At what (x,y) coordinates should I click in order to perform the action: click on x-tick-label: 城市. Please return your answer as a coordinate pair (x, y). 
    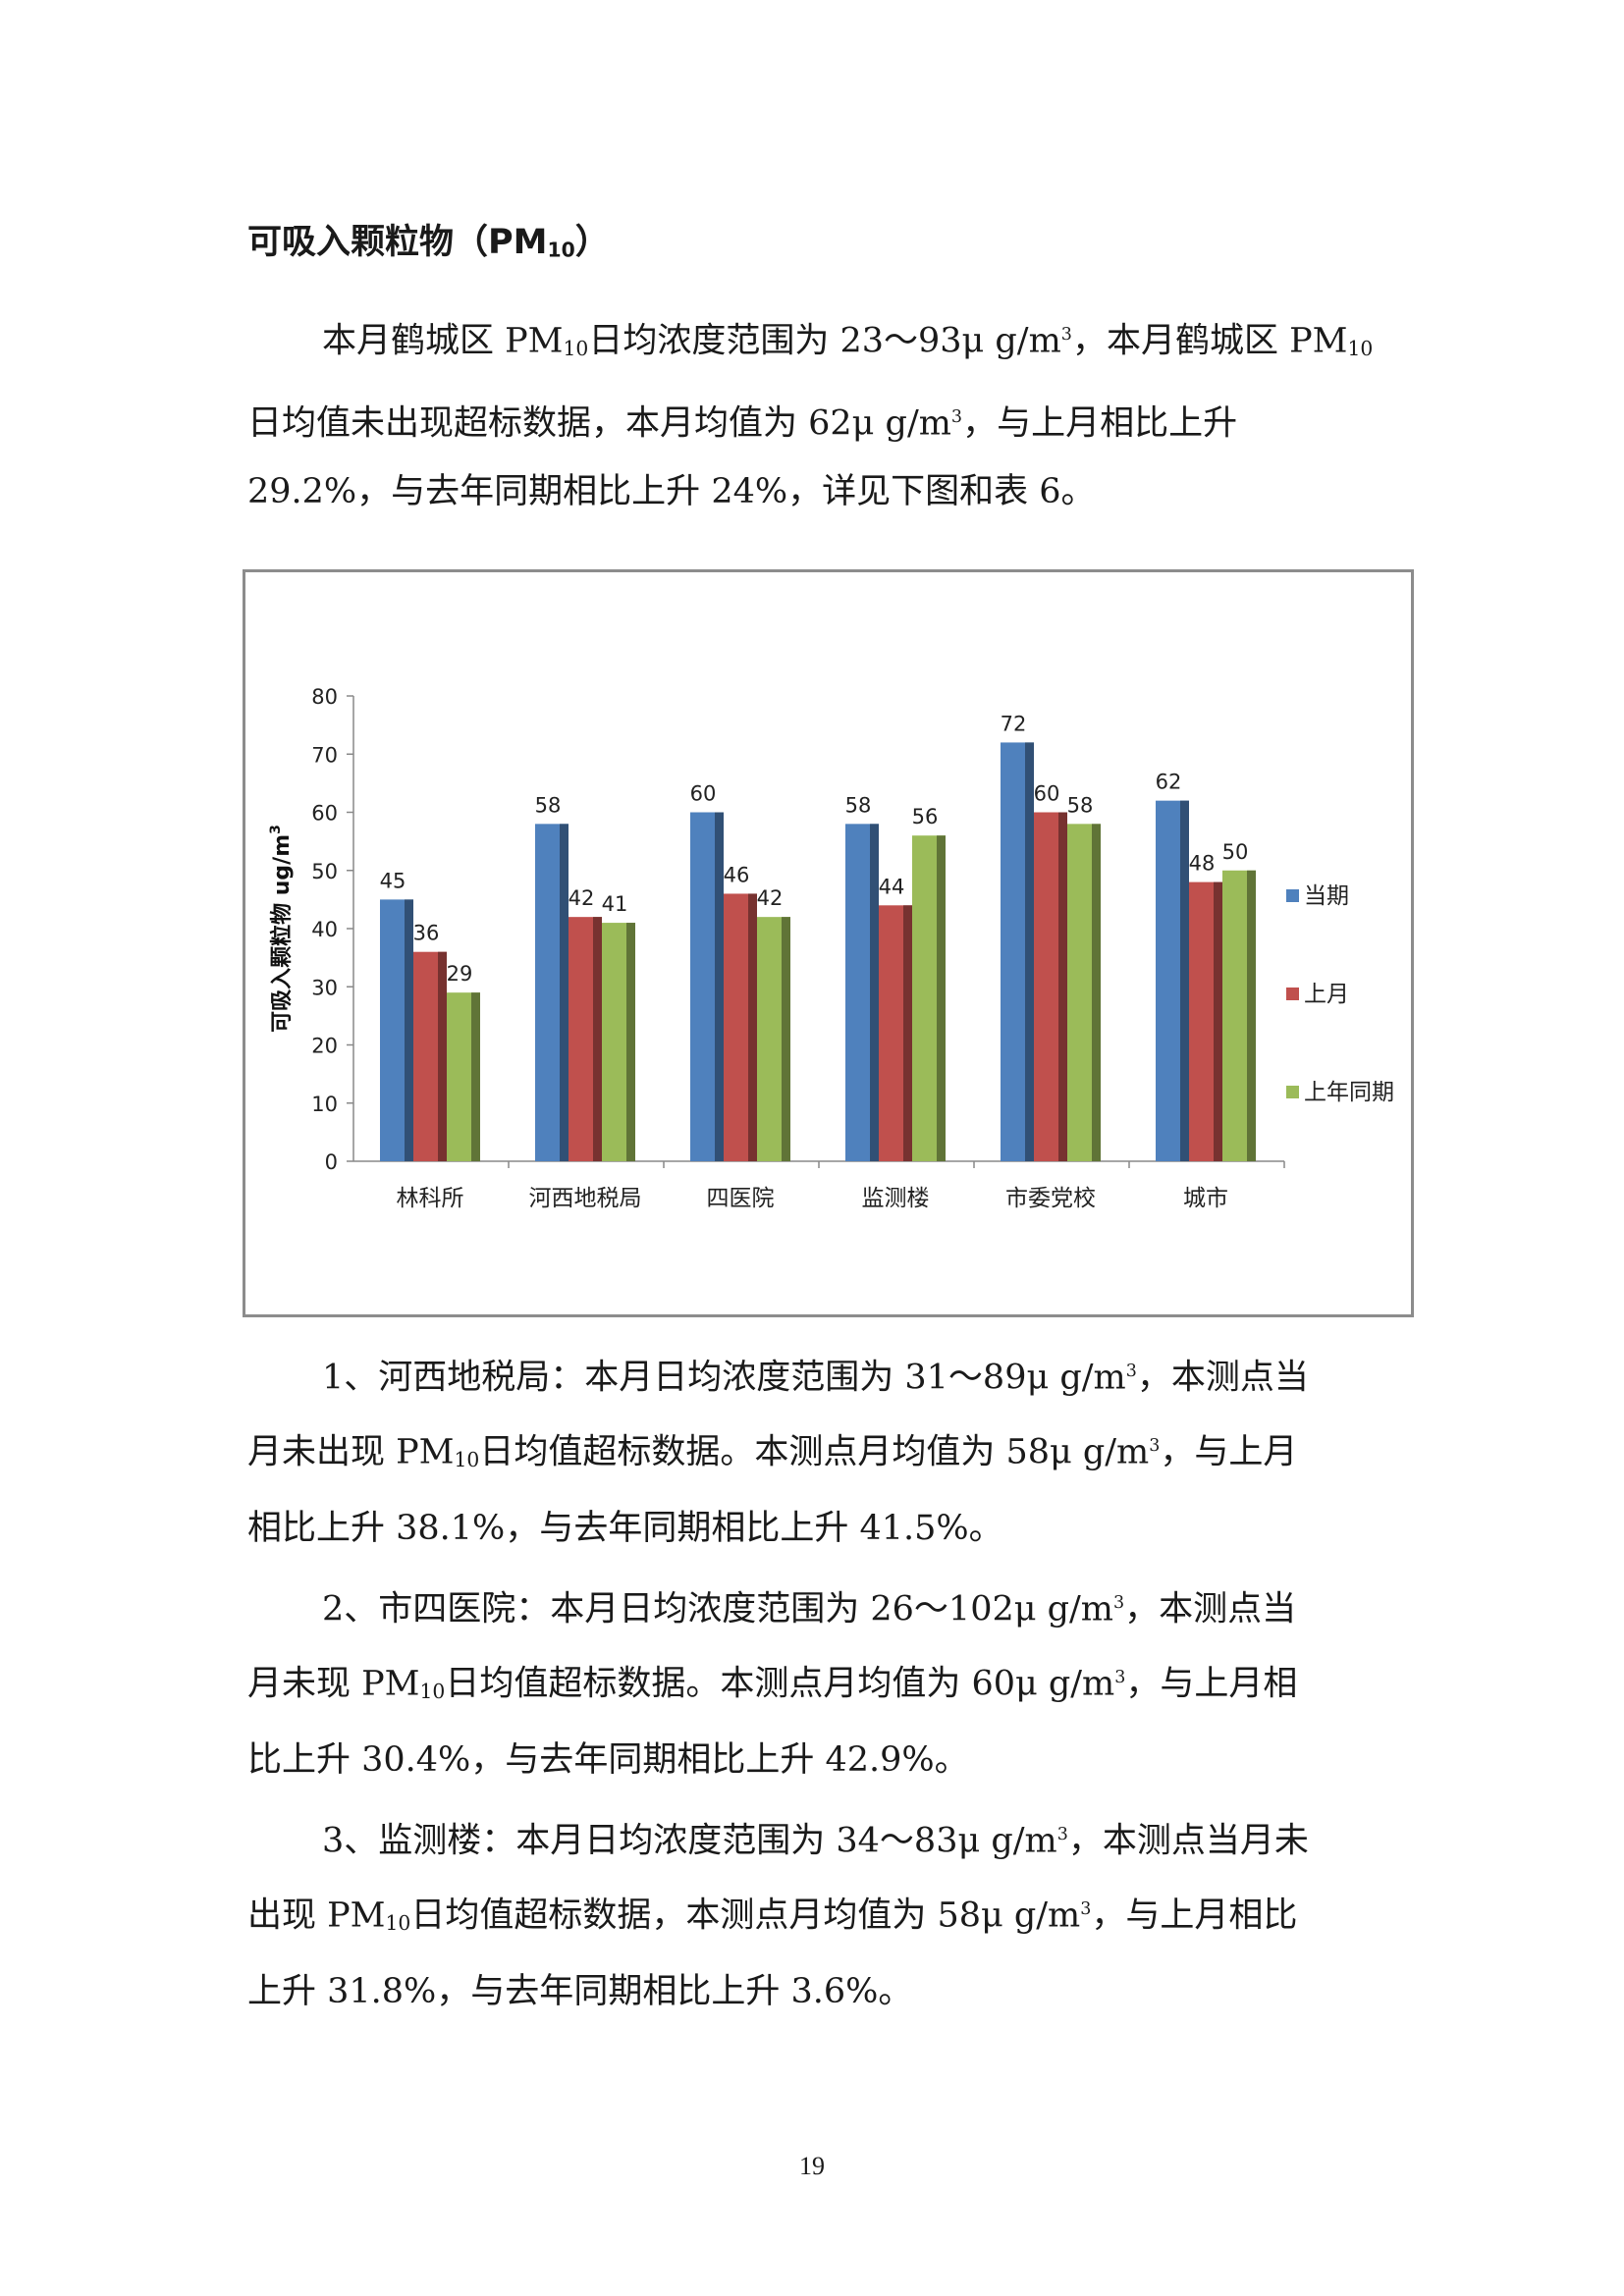
    Looking at the image, I should click on (1205, 1198).